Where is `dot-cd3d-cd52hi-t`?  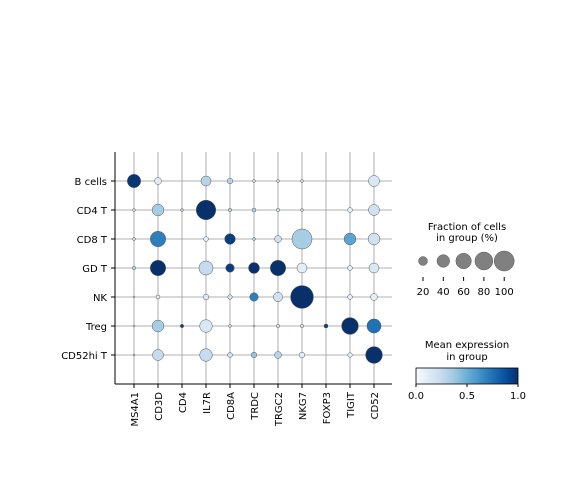 dot-cd3d-cd52hi-t is located at coordinates (158, 355).